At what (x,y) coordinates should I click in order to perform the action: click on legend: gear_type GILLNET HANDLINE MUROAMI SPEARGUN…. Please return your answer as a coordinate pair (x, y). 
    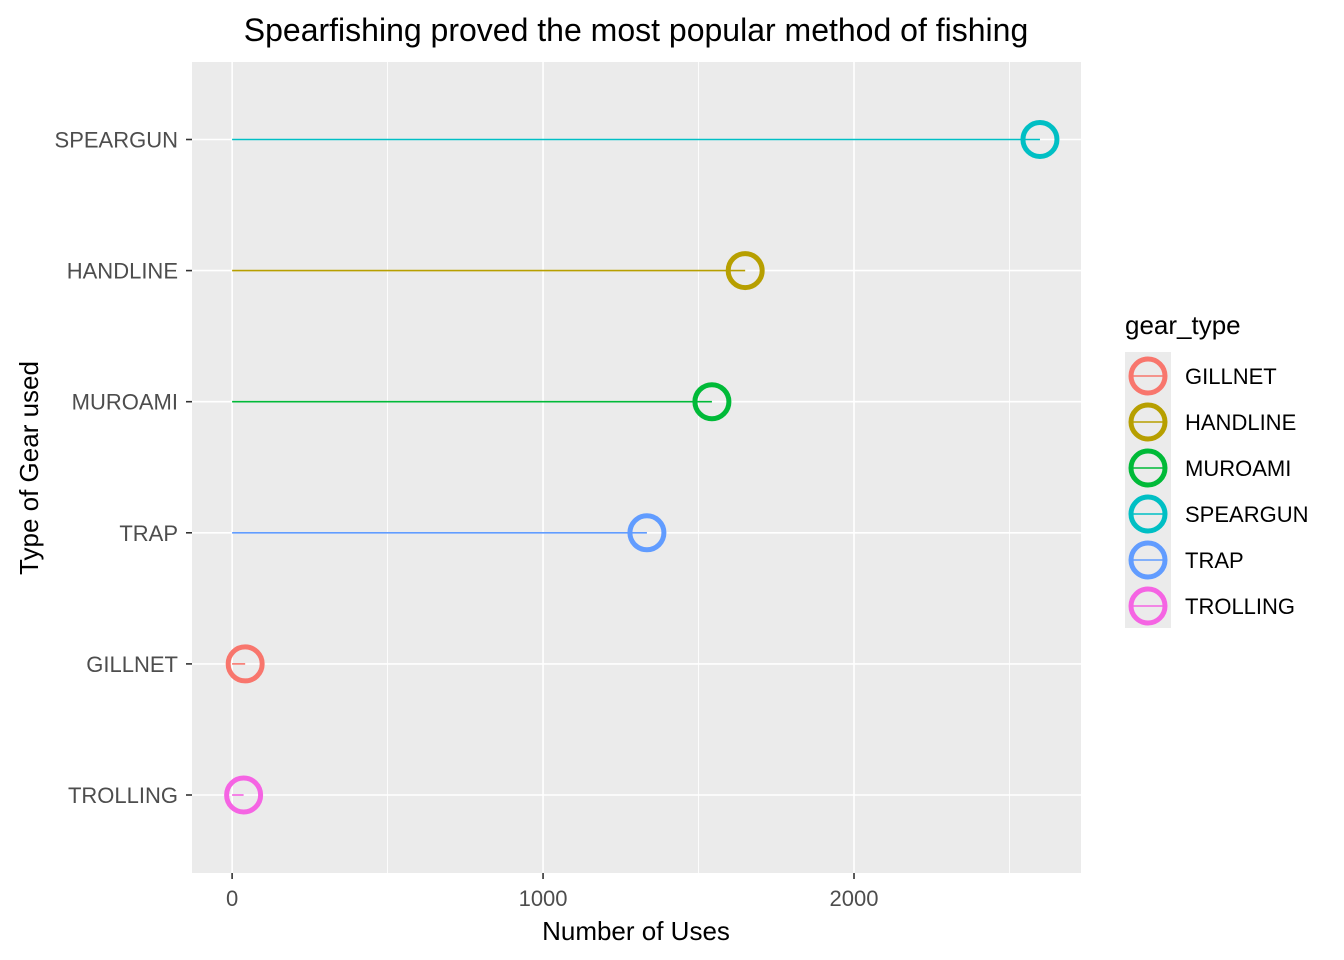
    Looking at the image, I should click on (1216, 469).